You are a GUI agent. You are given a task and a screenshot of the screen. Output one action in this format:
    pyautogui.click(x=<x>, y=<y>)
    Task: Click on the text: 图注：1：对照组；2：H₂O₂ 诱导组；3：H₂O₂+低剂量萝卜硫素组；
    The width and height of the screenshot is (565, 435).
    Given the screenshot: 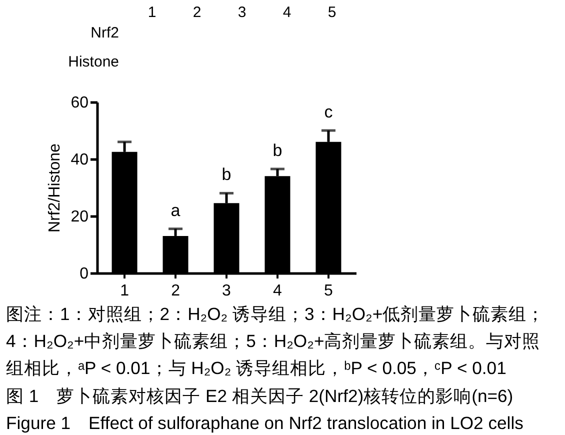 What is the action you would take?
    pyautogui.click(x=275, y=314)
    